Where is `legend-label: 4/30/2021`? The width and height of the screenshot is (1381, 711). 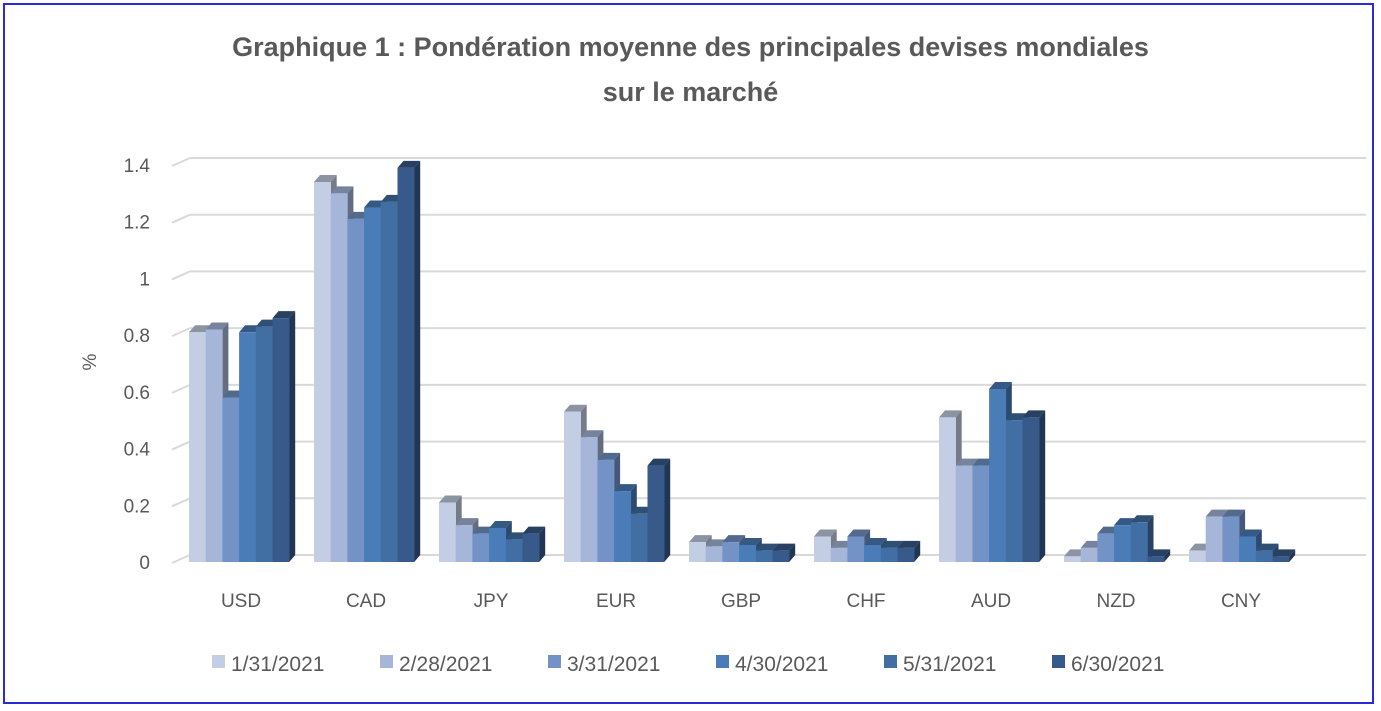 legend-label: 4/30/2021 is located at coordinates (781, 664).